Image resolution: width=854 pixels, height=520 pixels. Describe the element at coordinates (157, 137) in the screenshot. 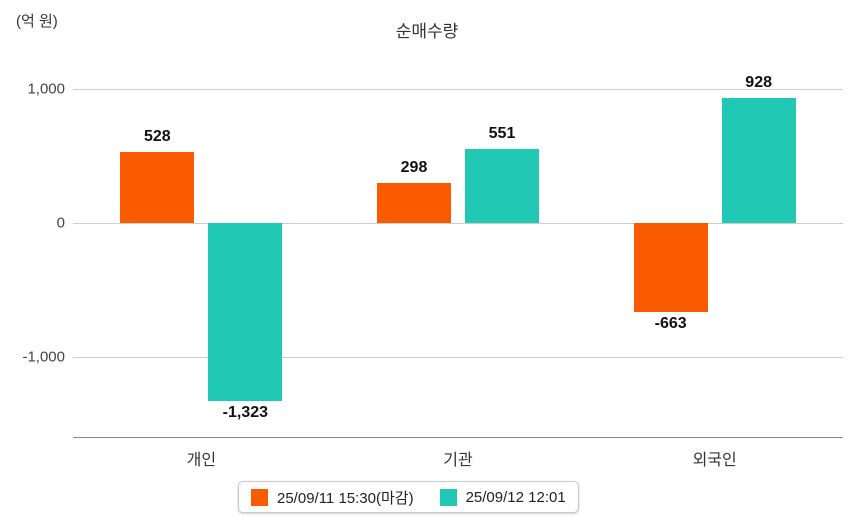

I see `bar-value-label: 528` at that location.